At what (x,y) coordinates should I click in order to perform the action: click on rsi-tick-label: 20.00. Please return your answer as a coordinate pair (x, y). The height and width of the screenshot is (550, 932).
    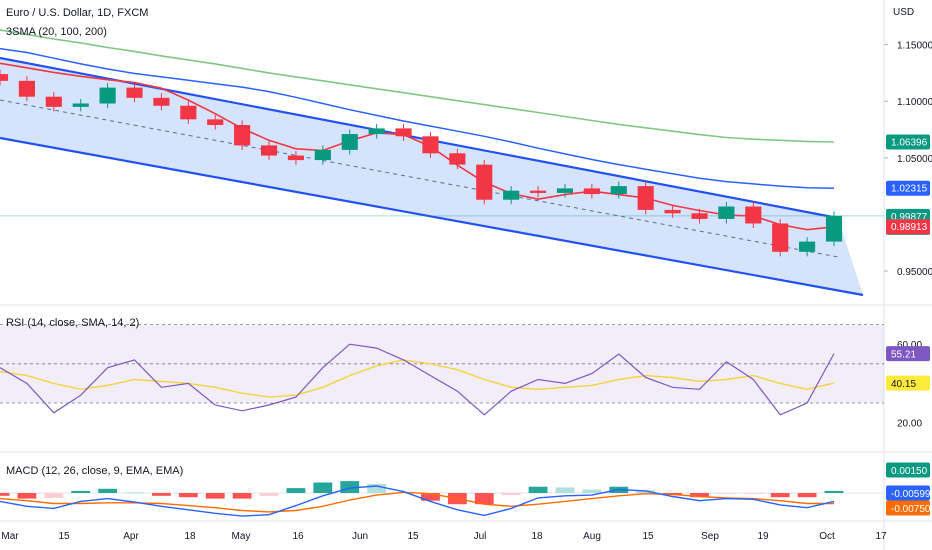
    Looking at the image, I should click on (909, 424).